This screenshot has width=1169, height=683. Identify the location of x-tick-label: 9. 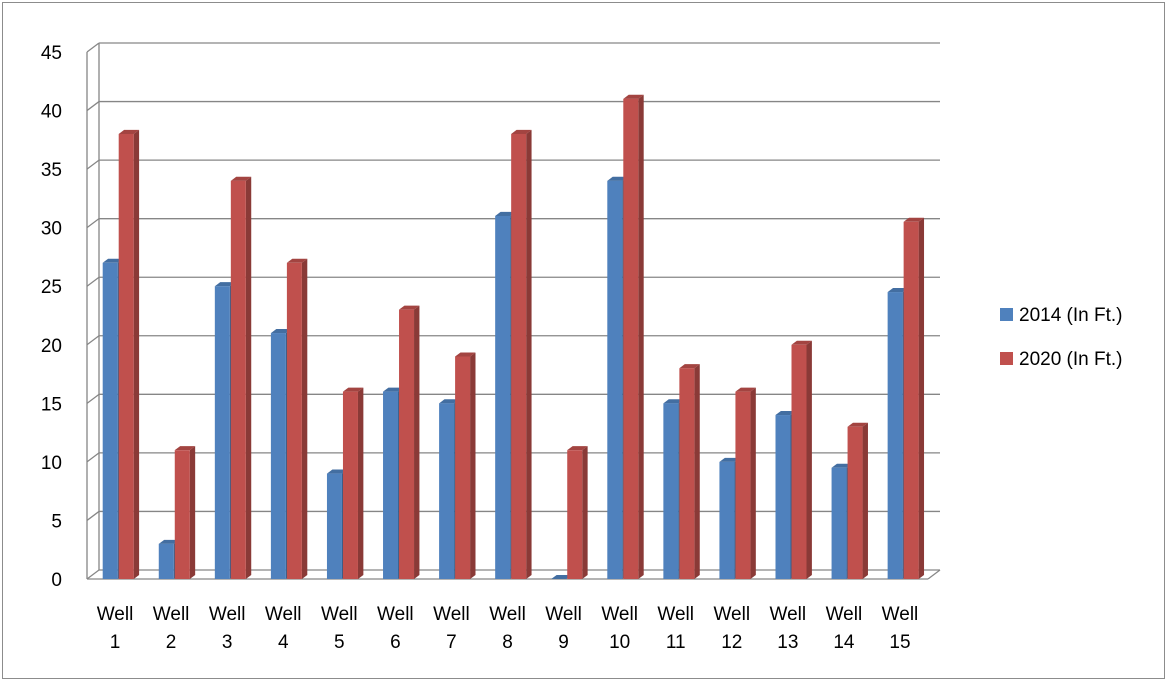
(563, 642).